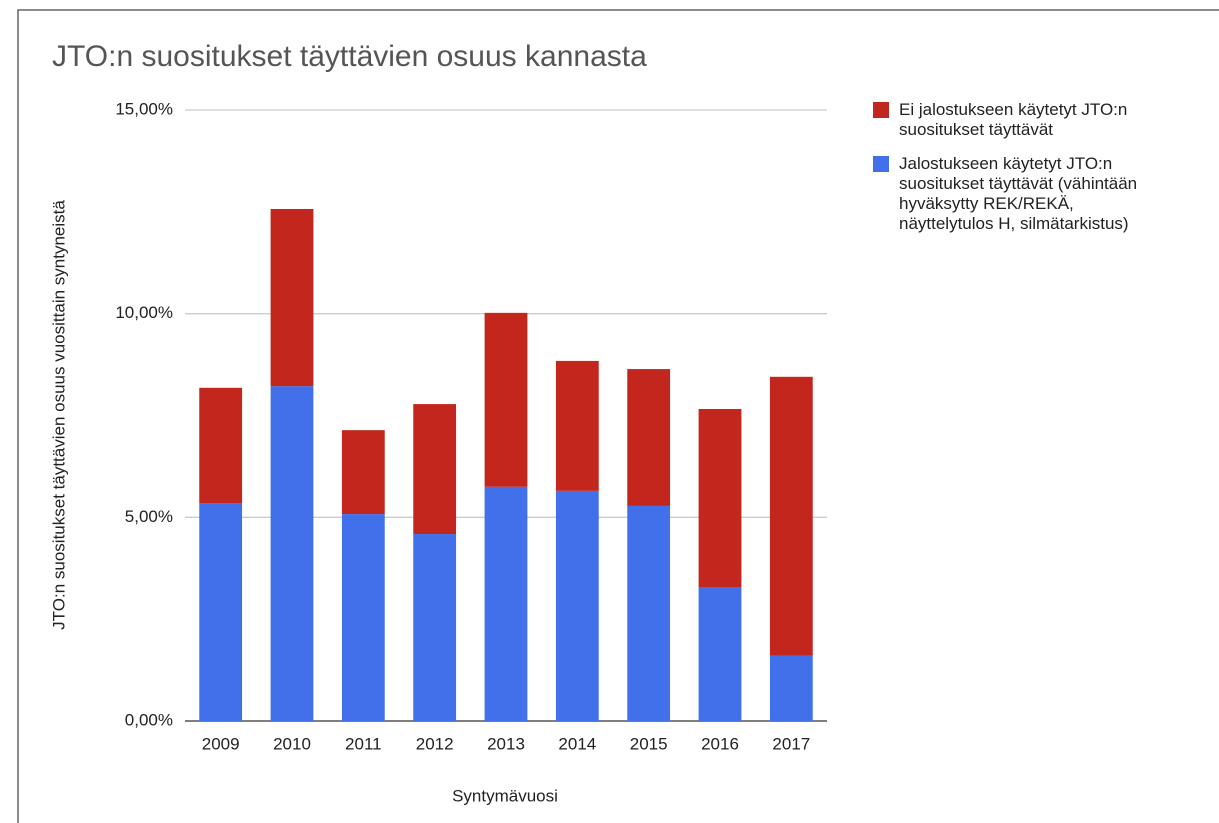  What do you see at coordinates (720, 743) in the screenshot?
I see `x-tick-label: 2016` at bounding box center [720, 743].